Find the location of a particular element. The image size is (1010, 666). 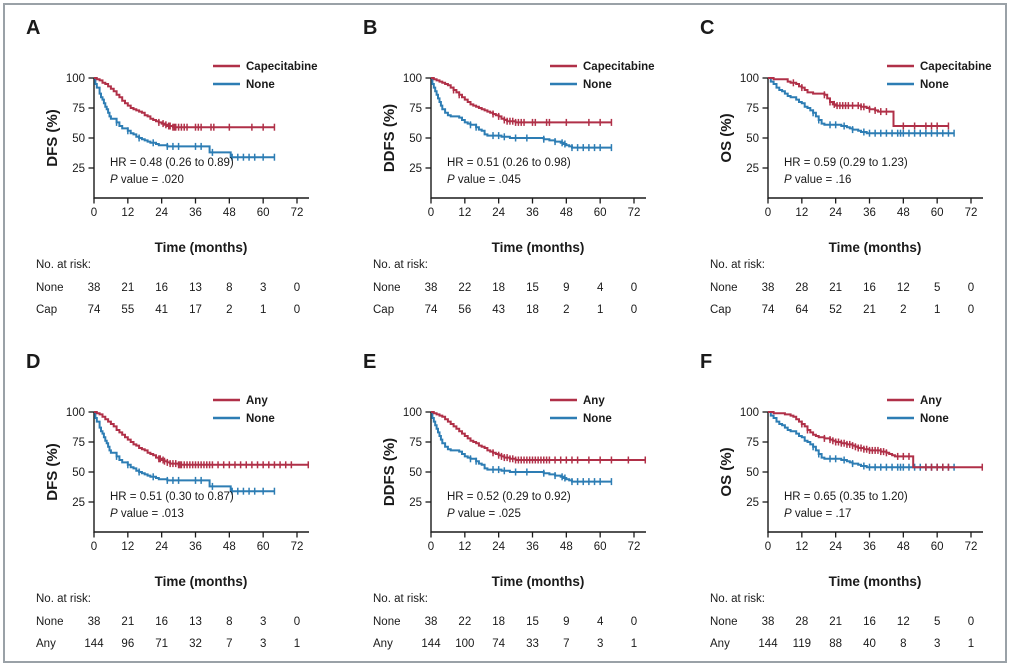

risk-count: 56 is located at coordinates (464, 310).